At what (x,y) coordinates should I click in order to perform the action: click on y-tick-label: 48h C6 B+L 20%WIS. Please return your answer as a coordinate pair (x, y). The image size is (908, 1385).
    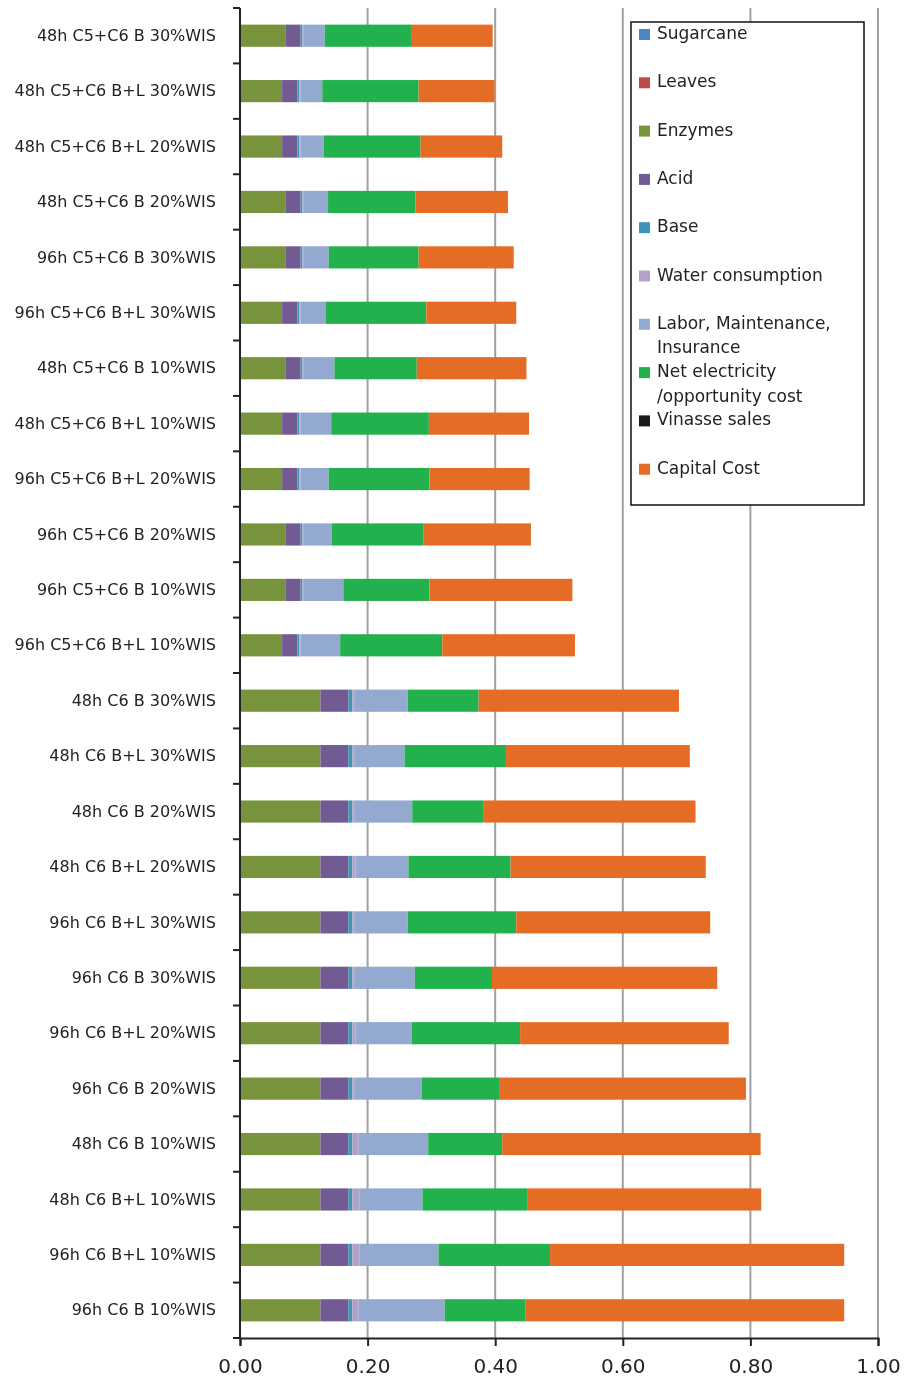
    Looking at the image, I should click on (132, 867).